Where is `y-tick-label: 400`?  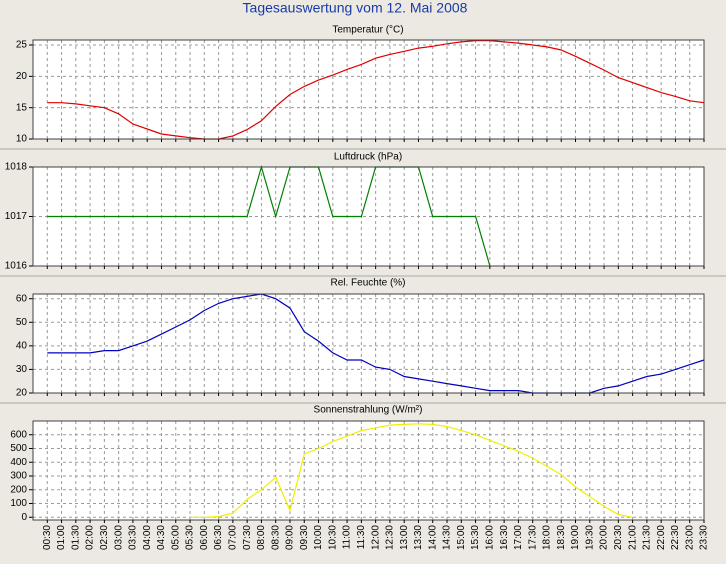 y-tick-label: 400 is located at coordinates (18, 462).